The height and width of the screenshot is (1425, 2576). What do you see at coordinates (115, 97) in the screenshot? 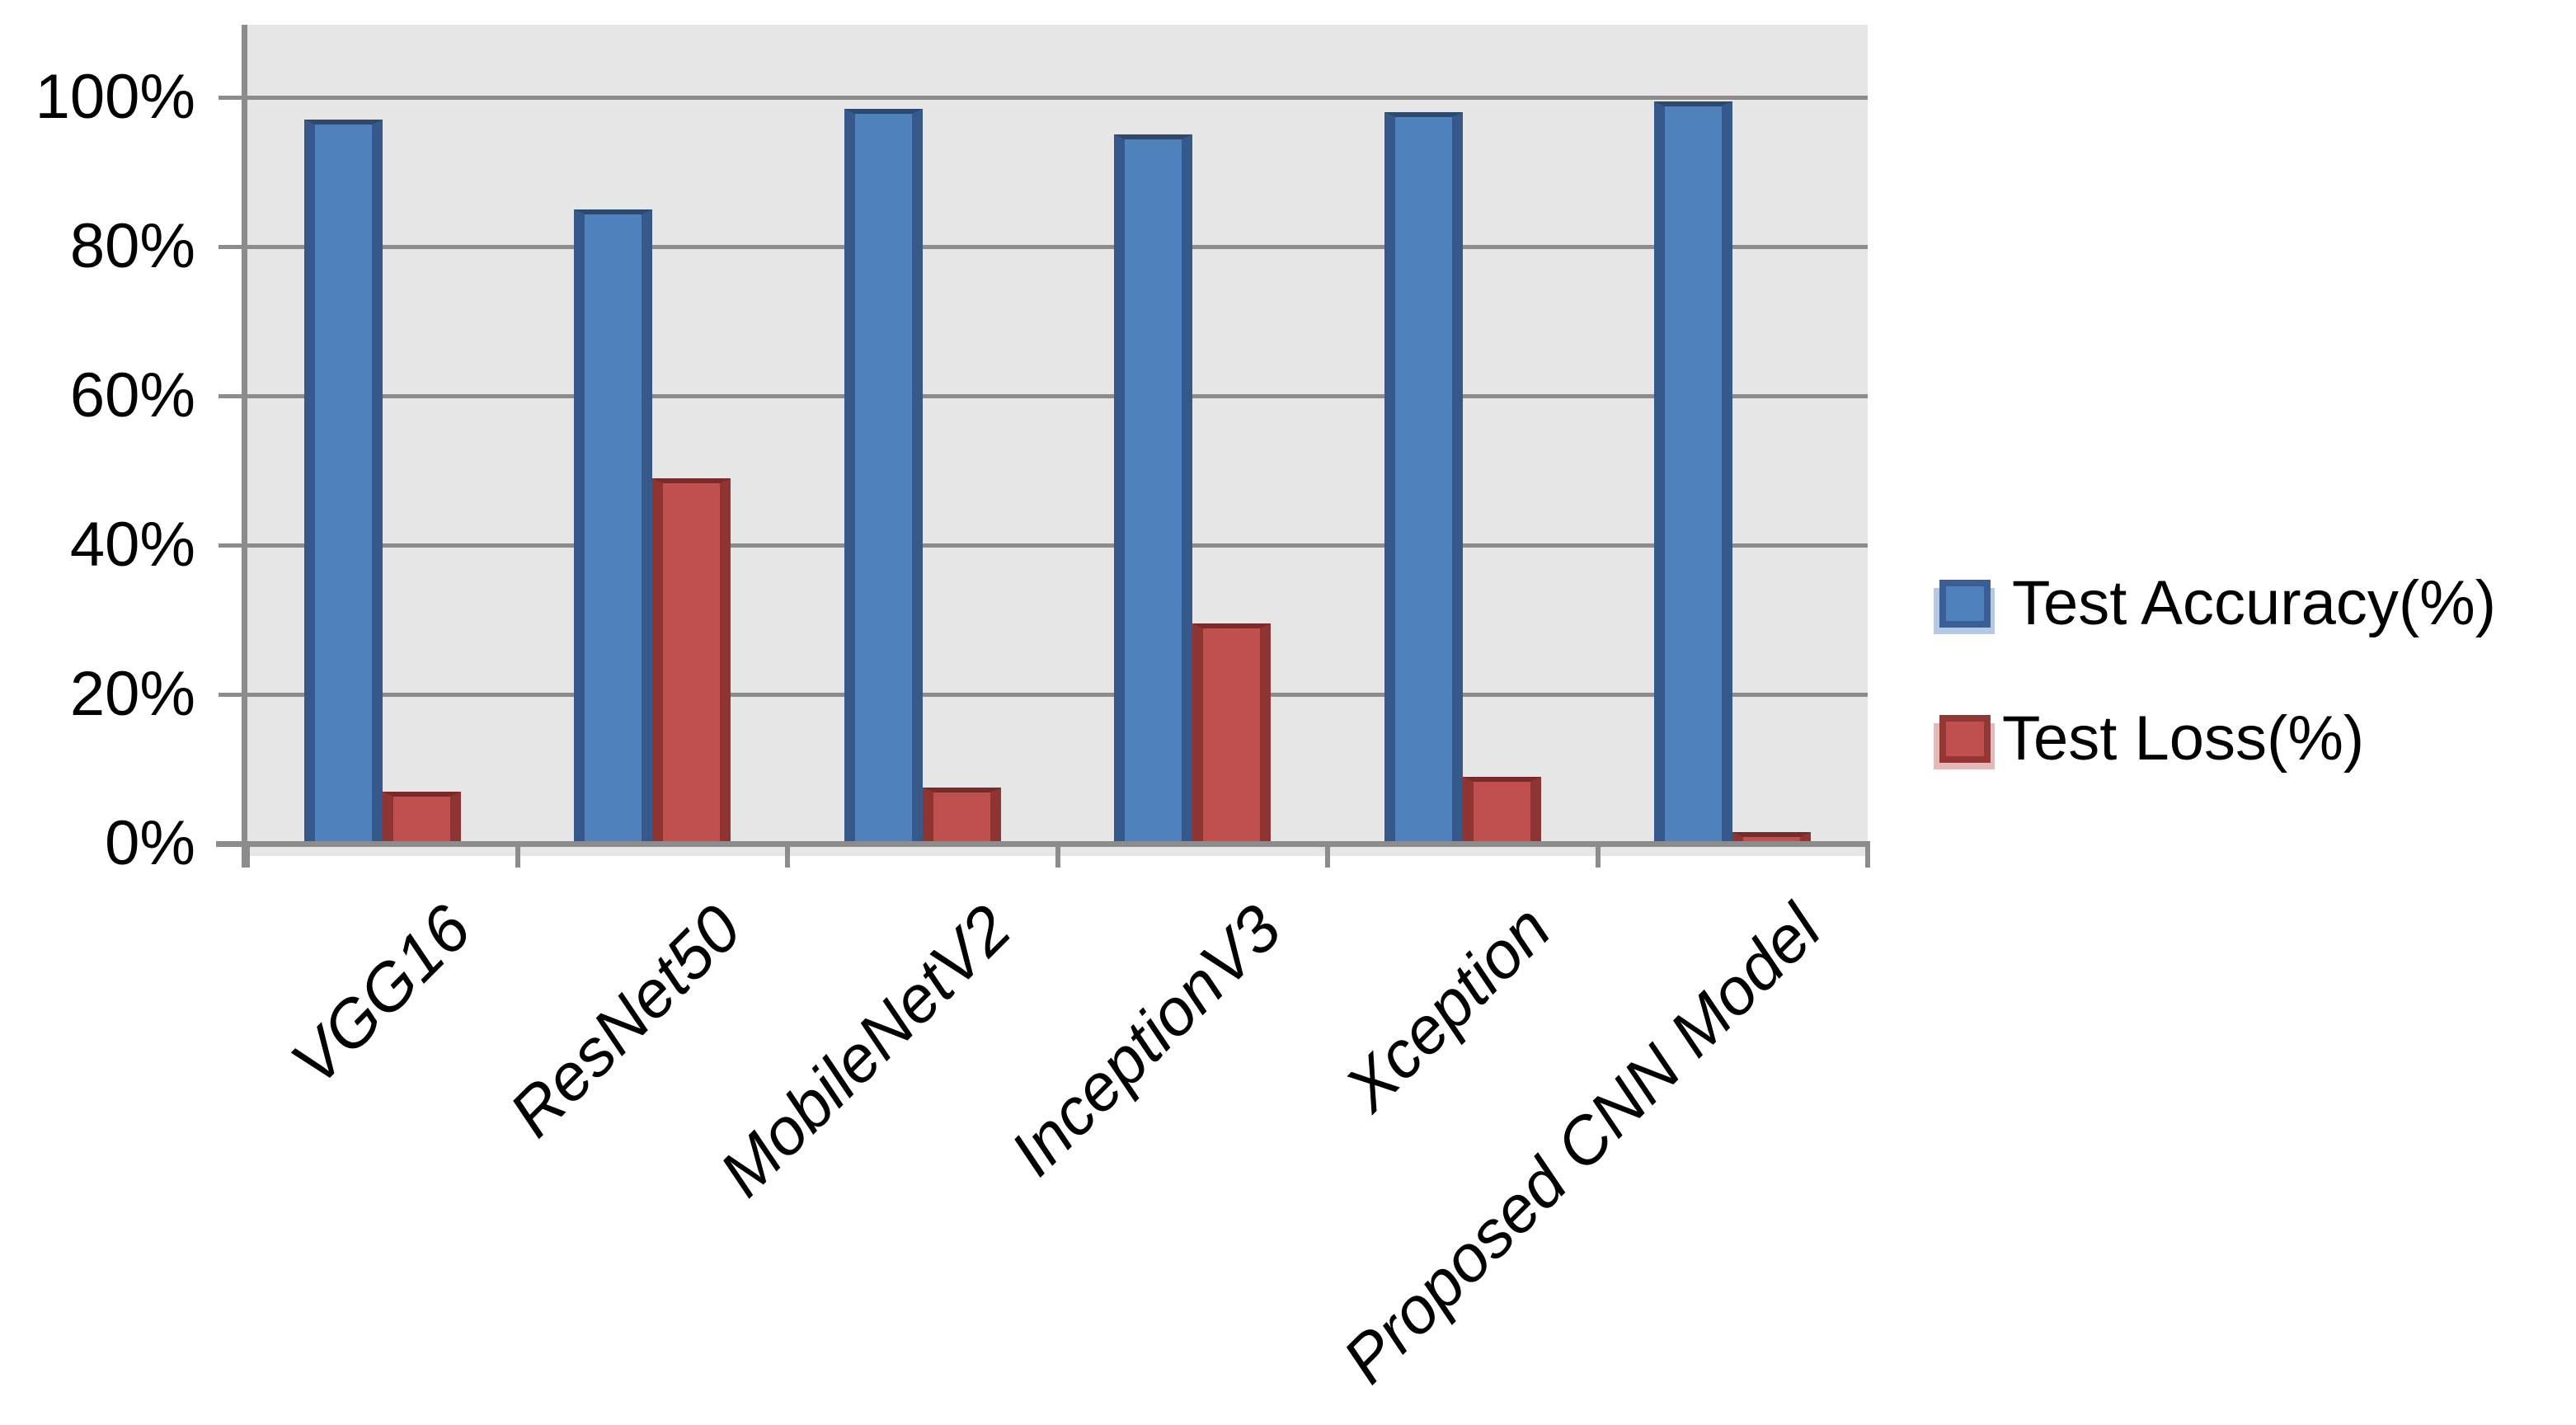
I see `y-axis-label-100%: 100%` at bounding box center [115, 97].